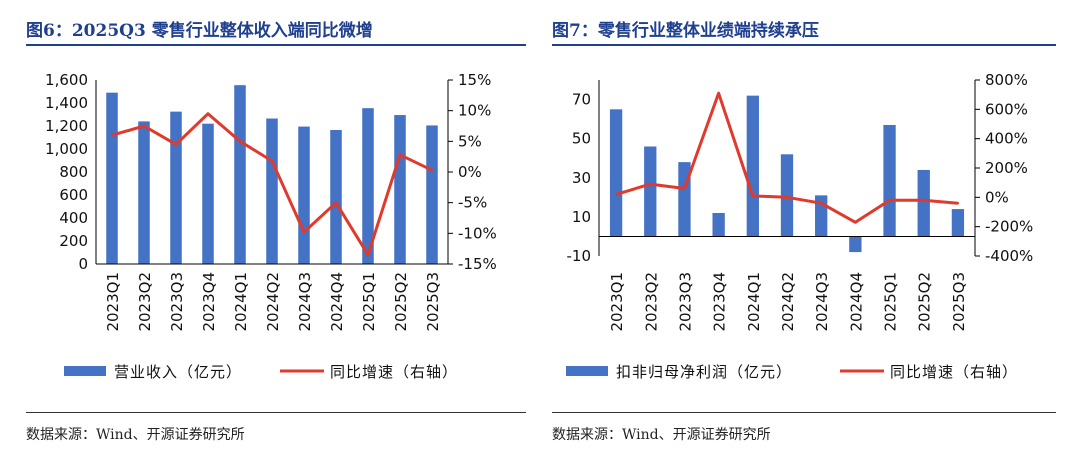  I want to click on y-left-tick-label: 1,600, so click(66, 80).